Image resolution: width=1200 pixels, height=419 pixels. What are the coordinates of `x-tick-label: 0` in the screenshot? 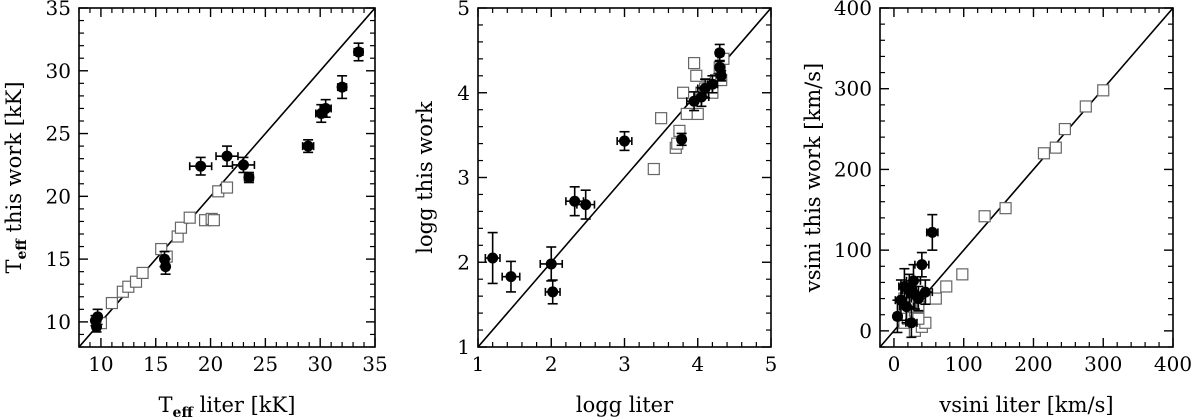 It's located at (894, 364).